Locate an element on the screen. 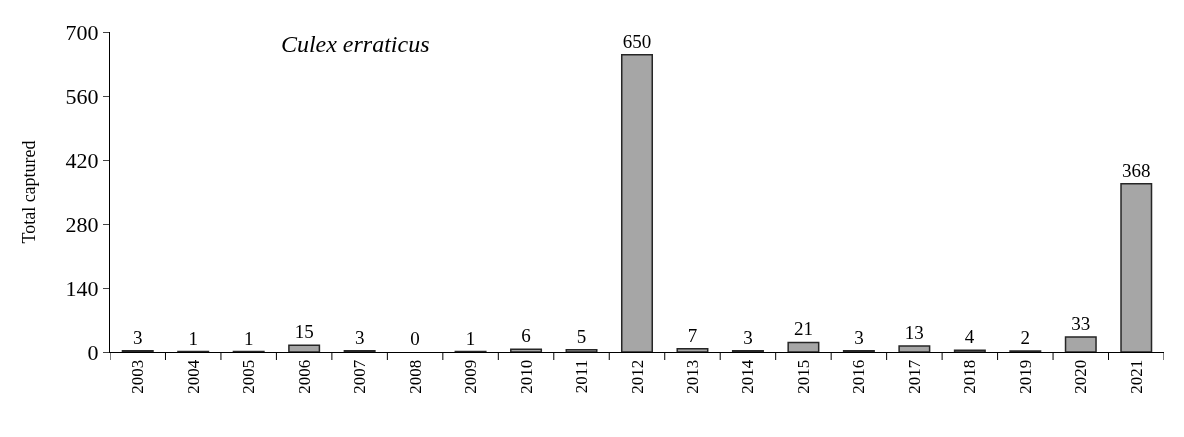 The image size is (1184, 437). x-tick-label: 2005 is located at coordinates (249, 376).